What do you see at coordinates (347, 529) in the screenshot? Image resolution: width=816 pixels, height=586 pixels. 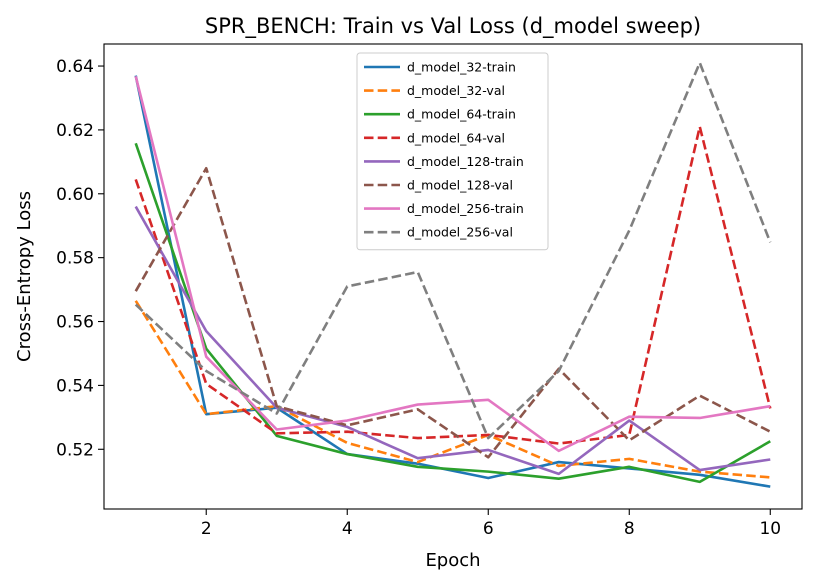 I see `x-tick-label: 4` at bounding box center [347, 529].